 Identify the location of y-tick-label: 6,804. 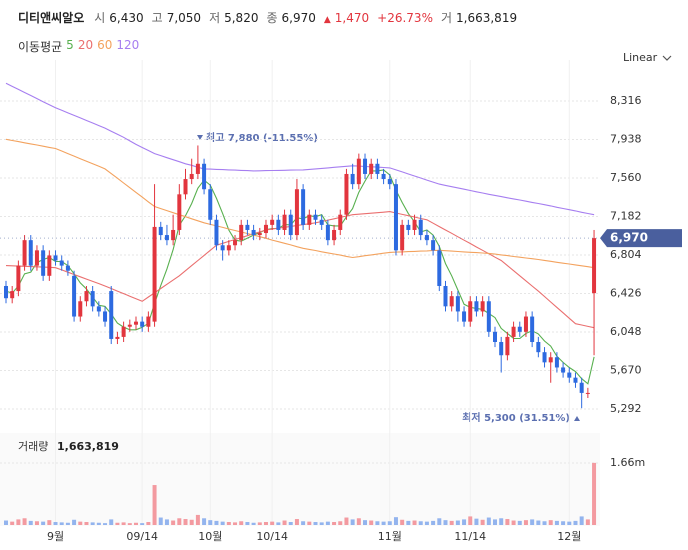
(626, 254).